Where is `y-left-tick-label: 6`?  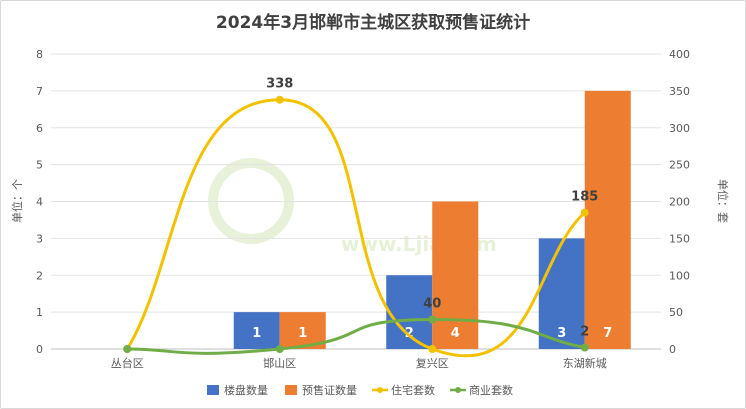
y-left-tick-label: 6 is located at coordinates (39, 128).